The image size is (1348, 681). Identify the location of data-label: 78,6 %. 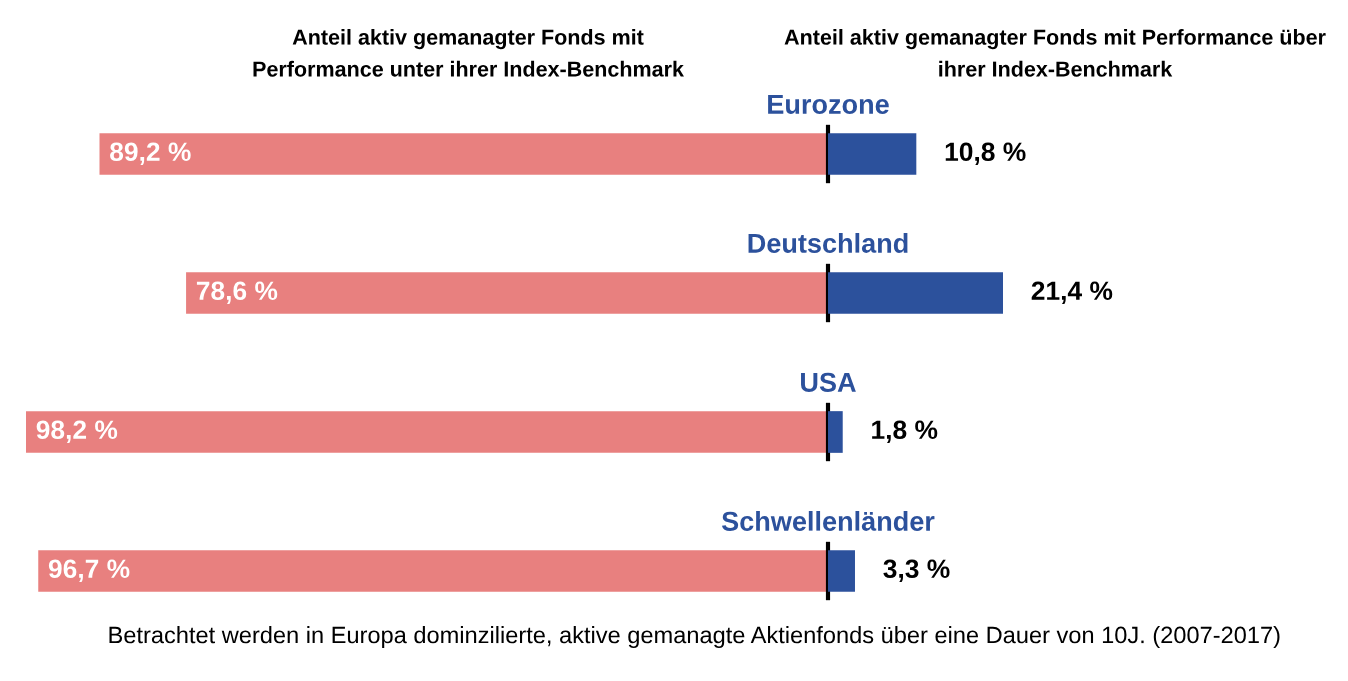
(237, 292).